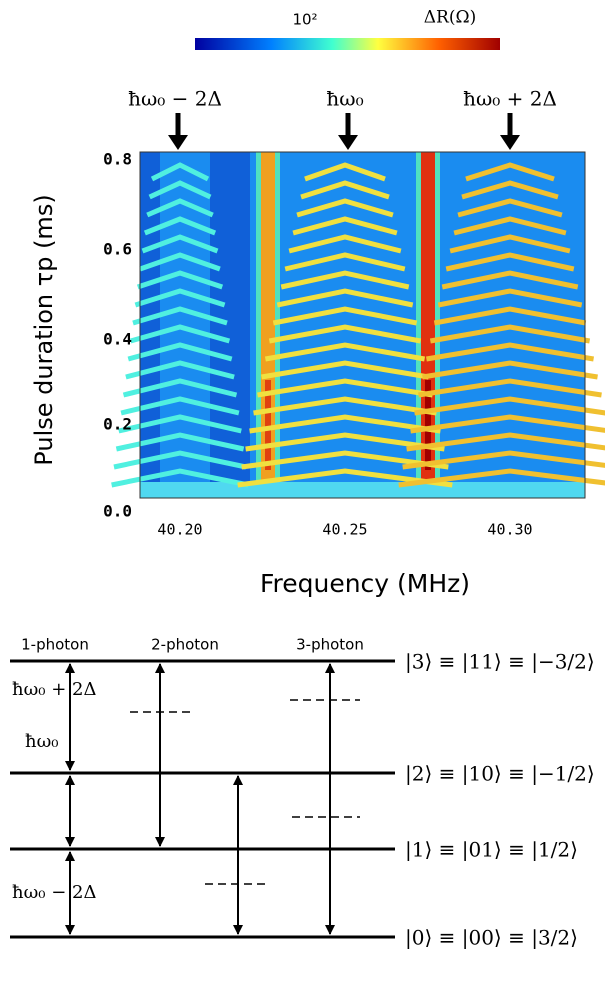 Image resolution: width=605 pixels, height=1005 pixels. What do you see at coordinates (344, 125) in the screenshot?
I see `peak-arrows` at bounding box center [344, 125].